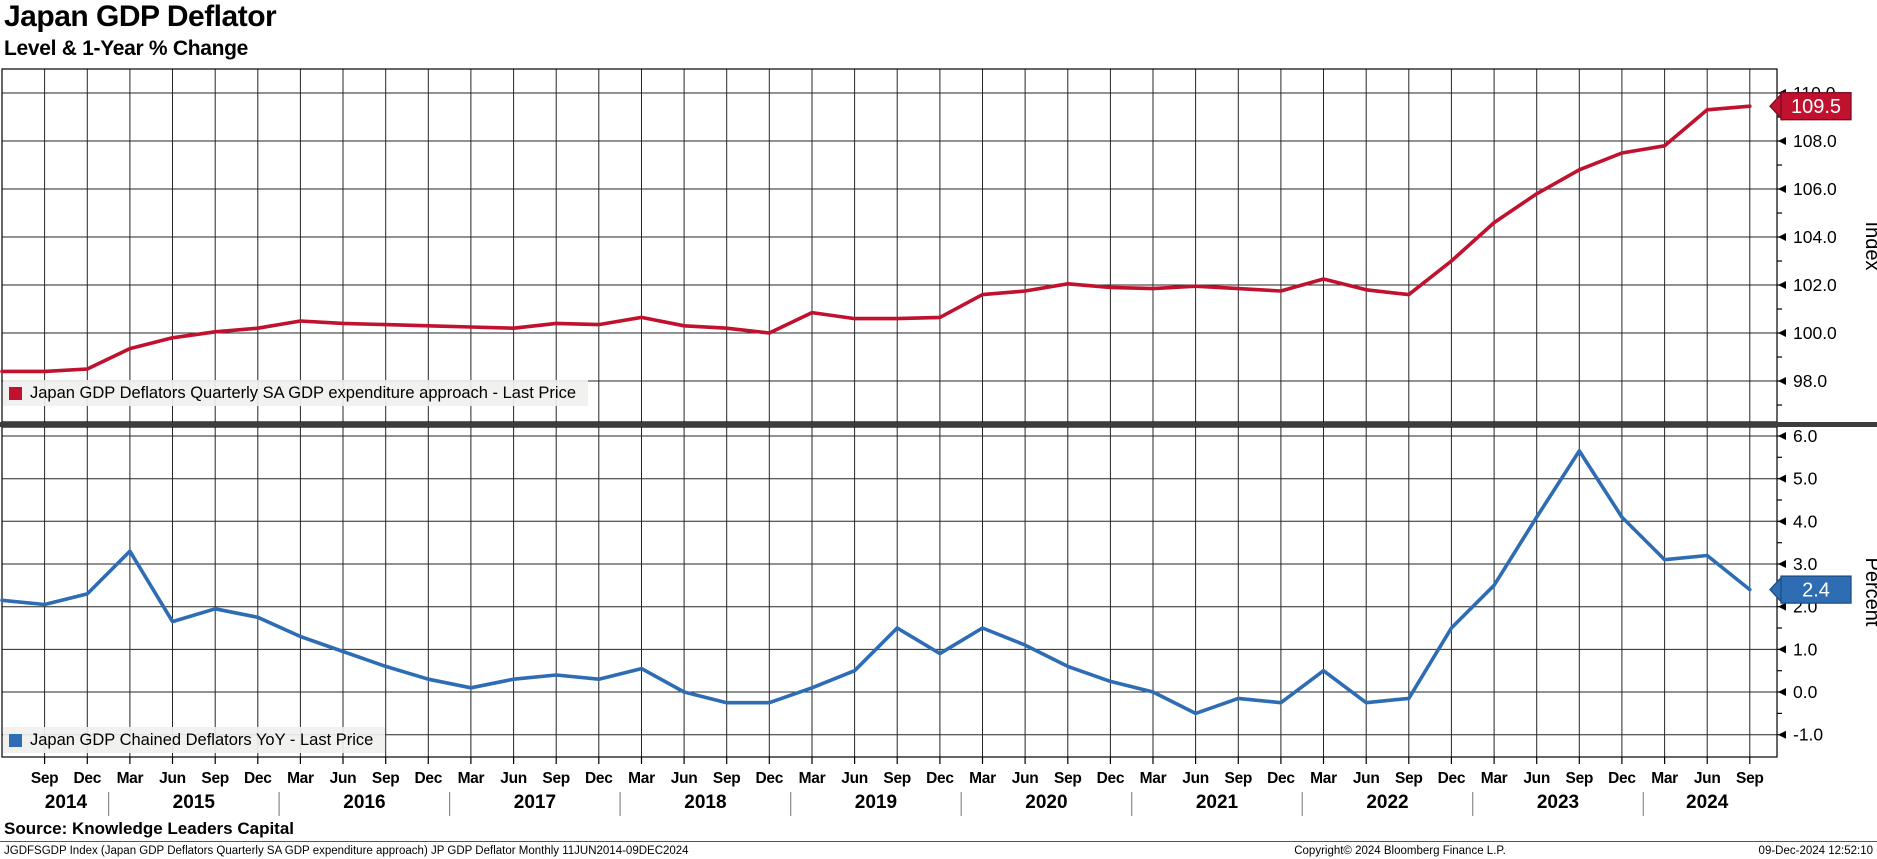  What do you see at coordinates (1815, 237) in the screenshot?
I see `y-axis-tick-label: 104.0` at bounding box center [1815, 237].